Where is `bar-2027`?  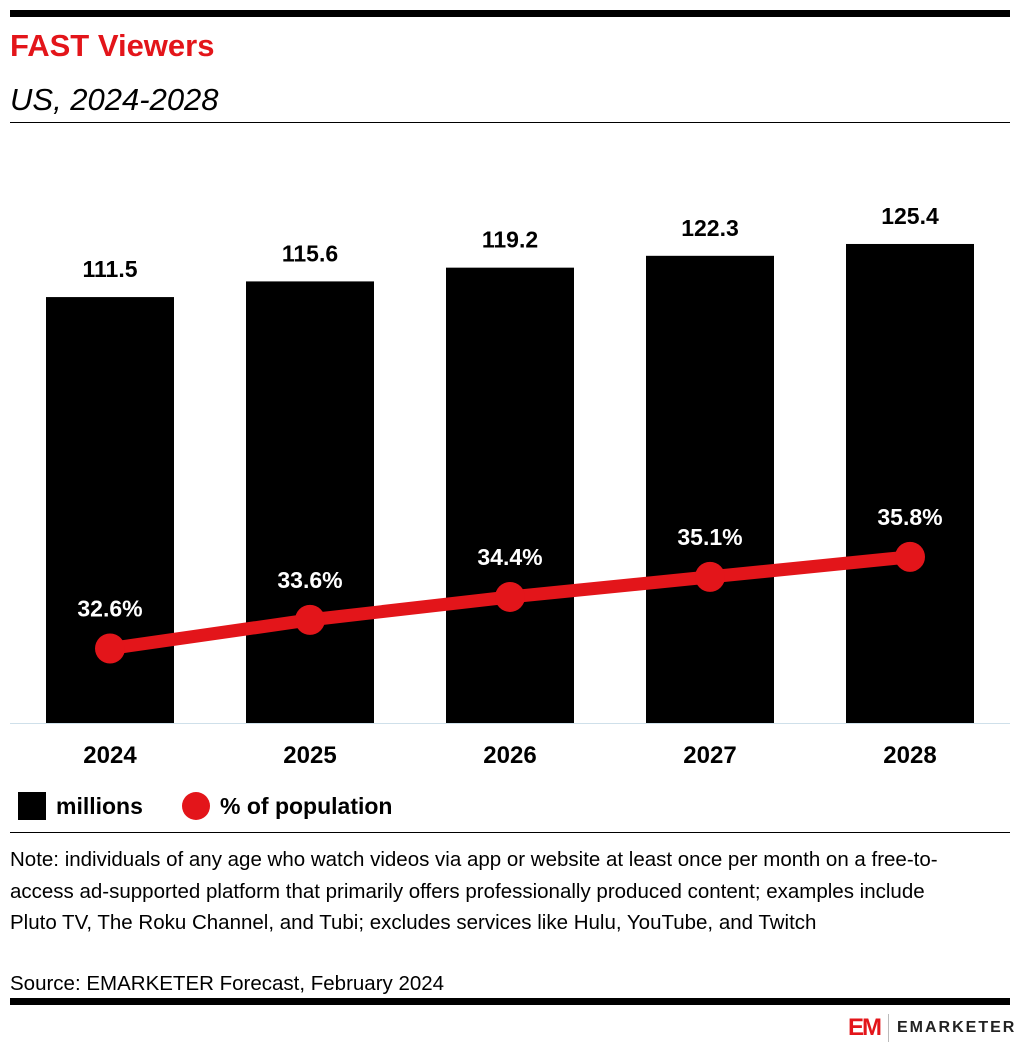 bar-2027 is located at coordinates (710, 489).